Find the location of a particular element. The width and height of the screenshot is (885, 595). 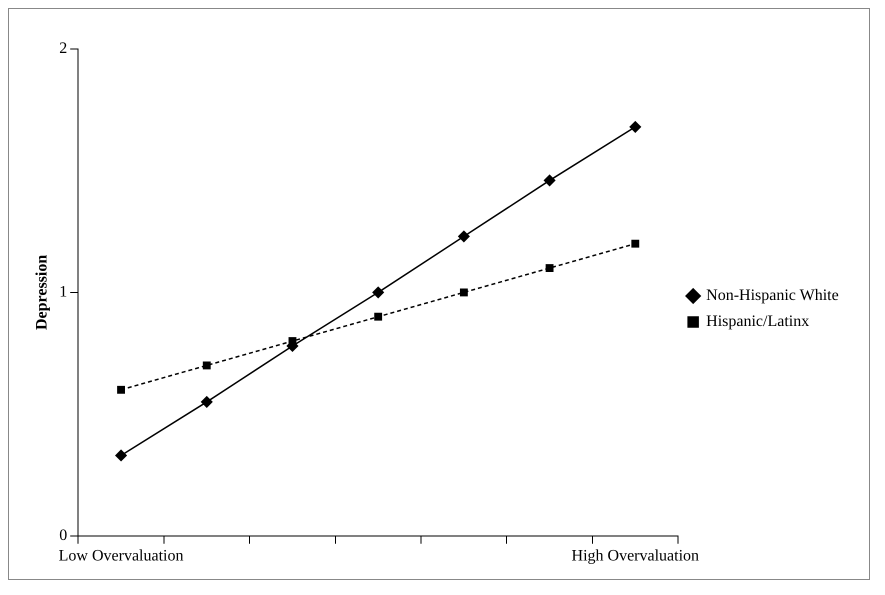

legend-label: Non-Hispanic White is located at coordinates (772, 295).